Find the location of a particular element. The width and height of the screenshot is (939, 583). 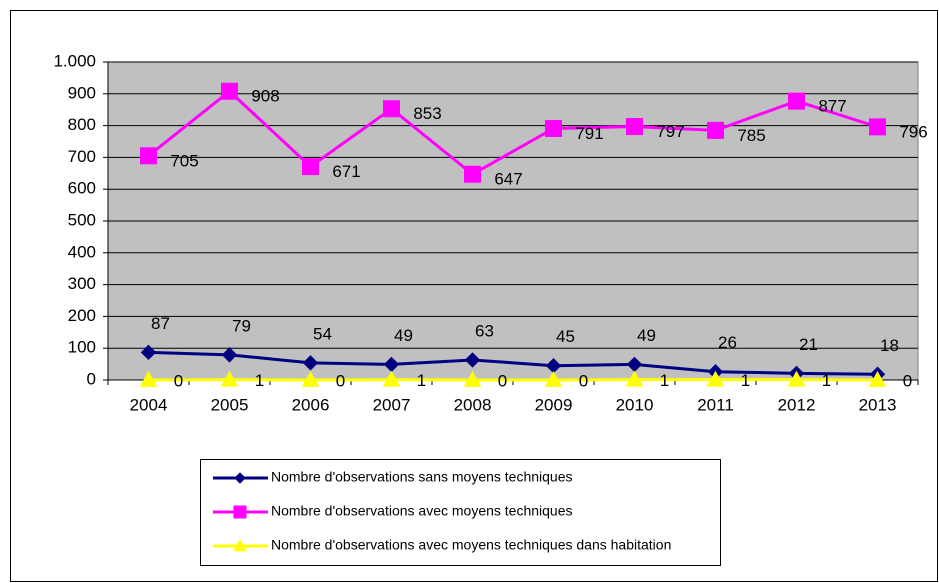

x-tick-label: 2009 is located at coordinates (554, 404).